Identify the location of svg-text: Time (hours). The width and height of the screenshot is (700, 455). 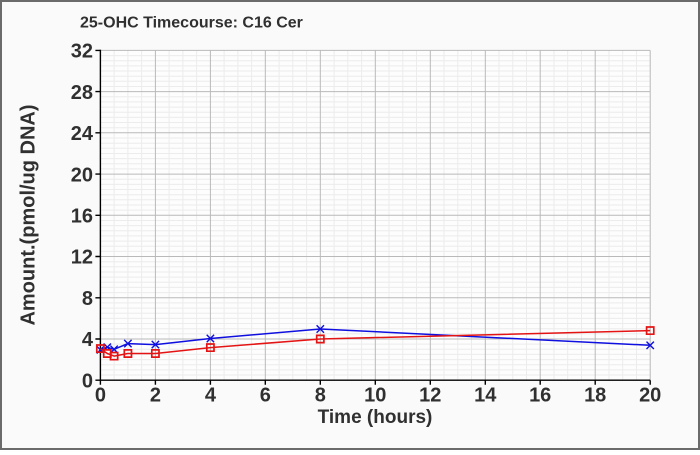
(375, 417).